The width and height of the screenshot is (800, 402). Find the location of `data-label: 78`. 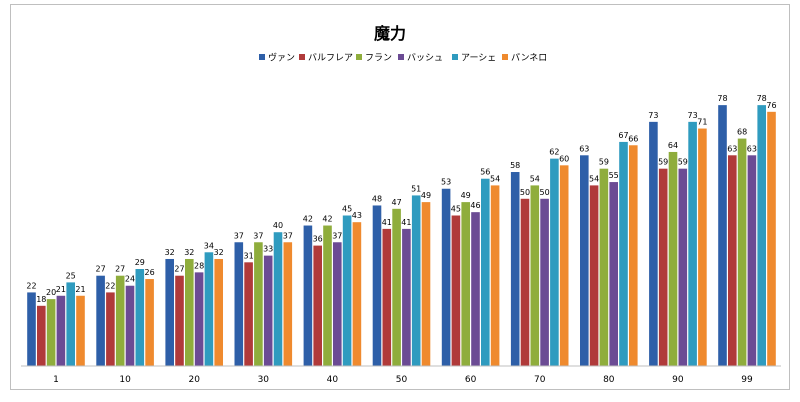

data-label: 78 is located at coordinates (722, 98).